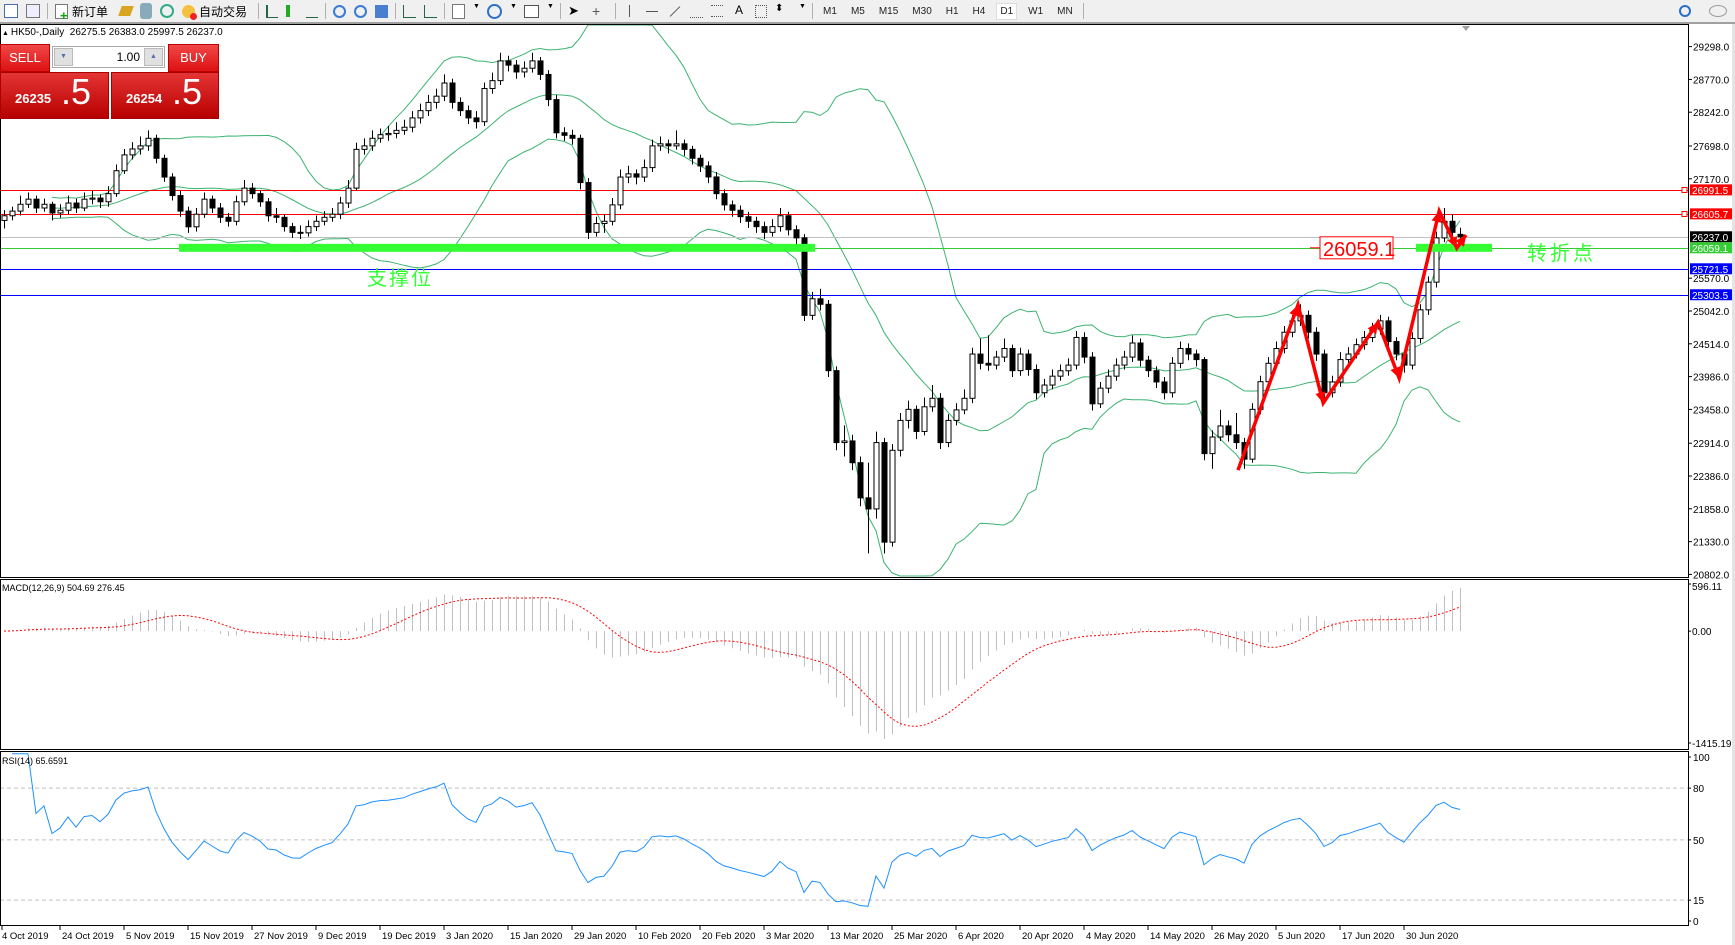 The width and height of the screenshot is (1735, 945). Describe the element at coordinates (596, 11) in the screenshot. I see `crosshair-icon: +` at that location.